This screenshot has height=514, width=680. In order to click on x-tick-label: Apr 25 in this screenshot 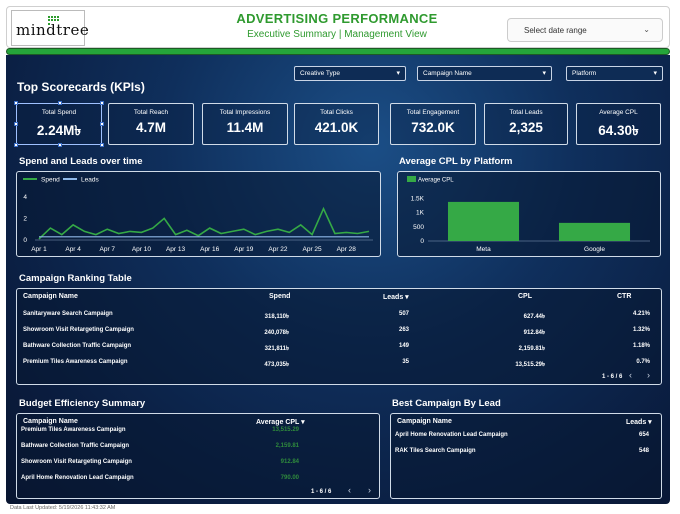, I will do `click(313, 249)`.